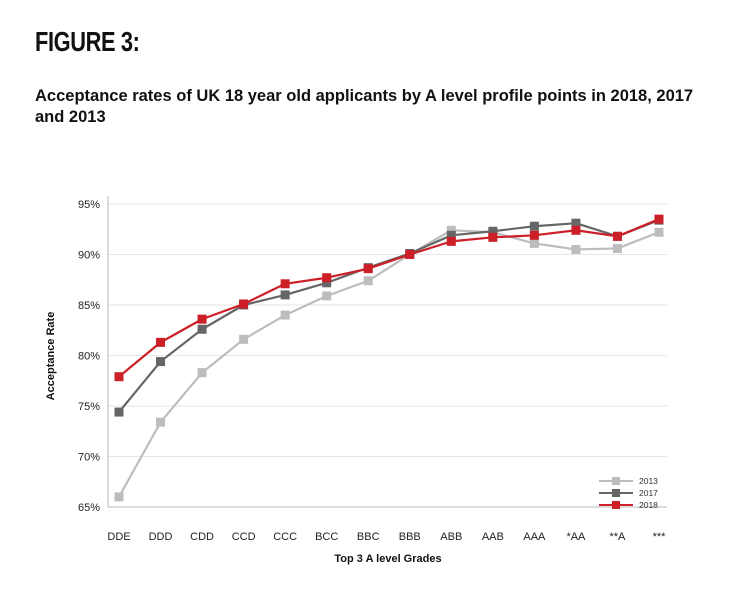  What do you see at coordinates (51, 356) in the screenshot?
I see `y-axis-title: Acceptance Rate` at bounding box center [51, 356].